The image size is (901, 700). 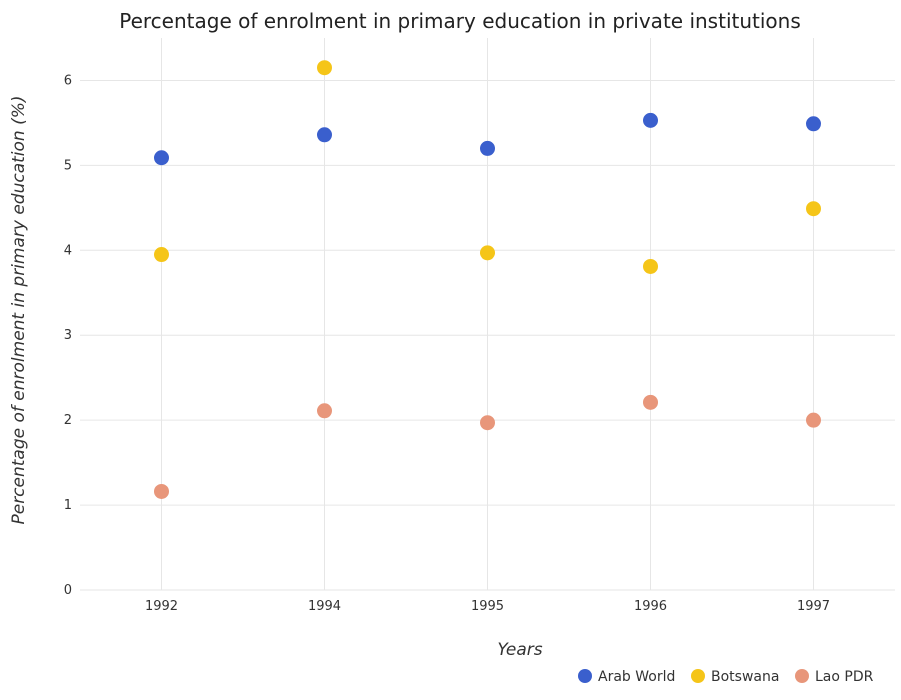 What do you see at coordinates (68, 165) in the screenshot?
I see `y-tick-label: 5` at bounding box center [68, 165].